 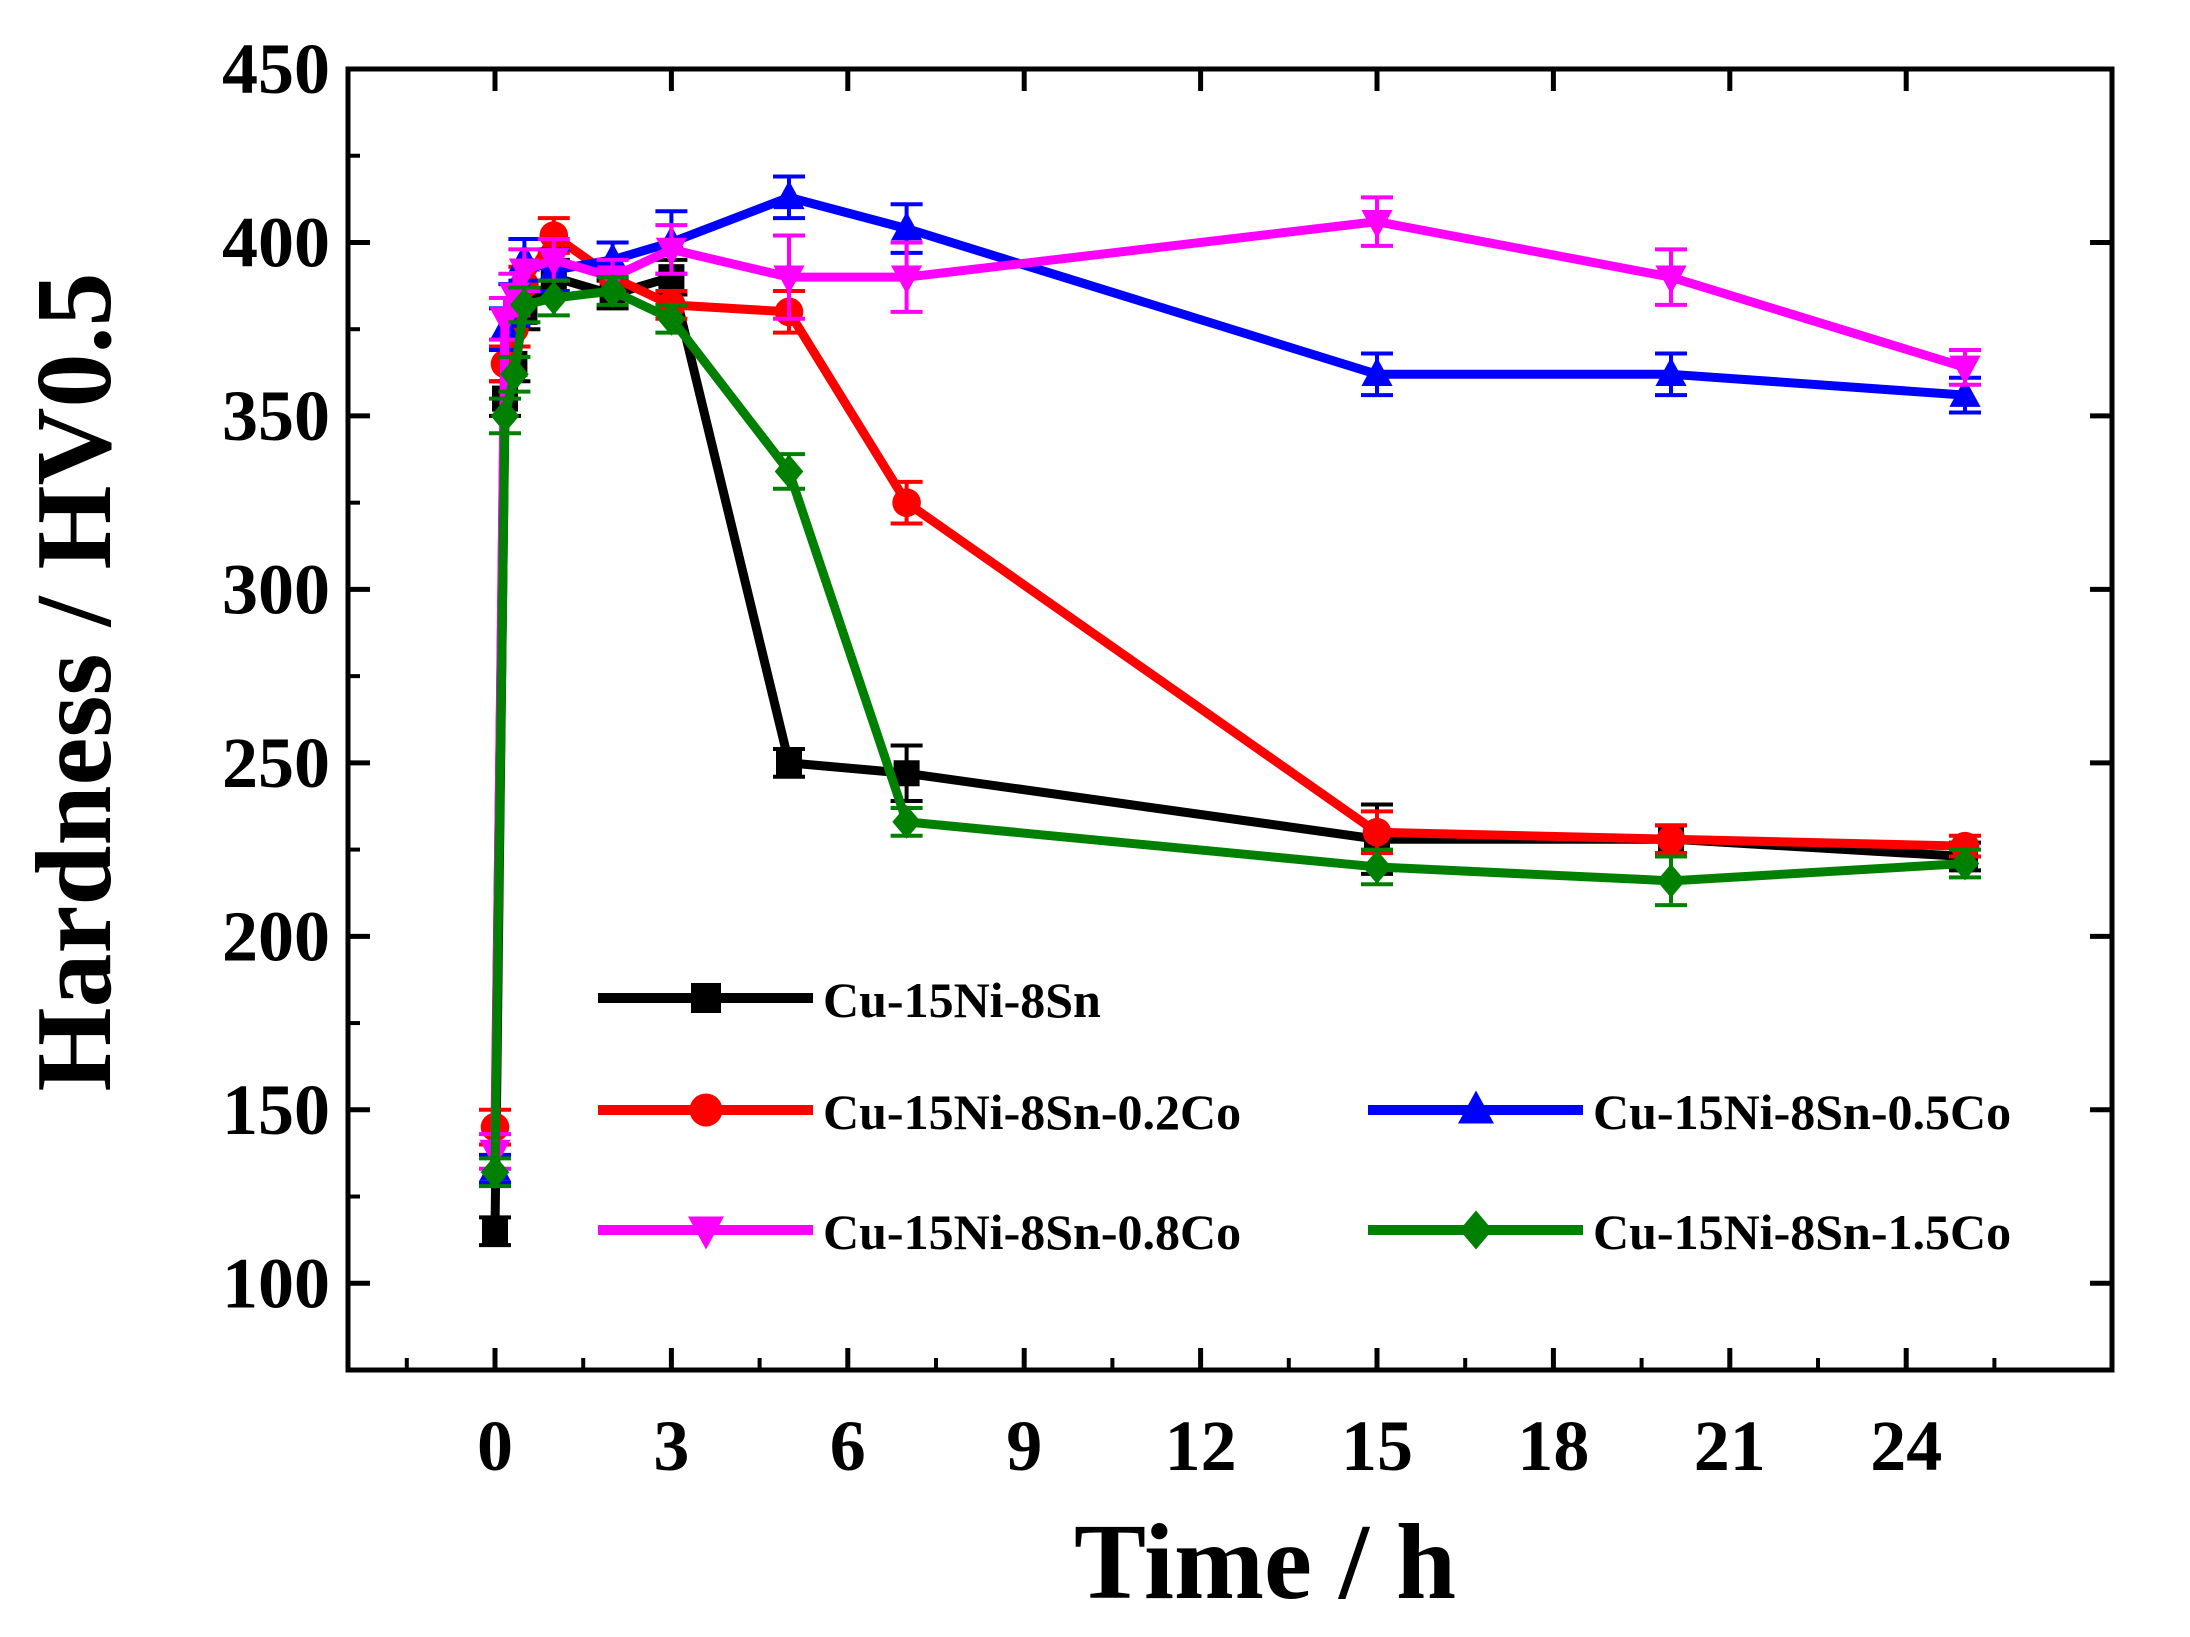 I want to click on legend-label: Cu-15Ni-8Sn-1.5Co, so click(x=1802, y=1232).